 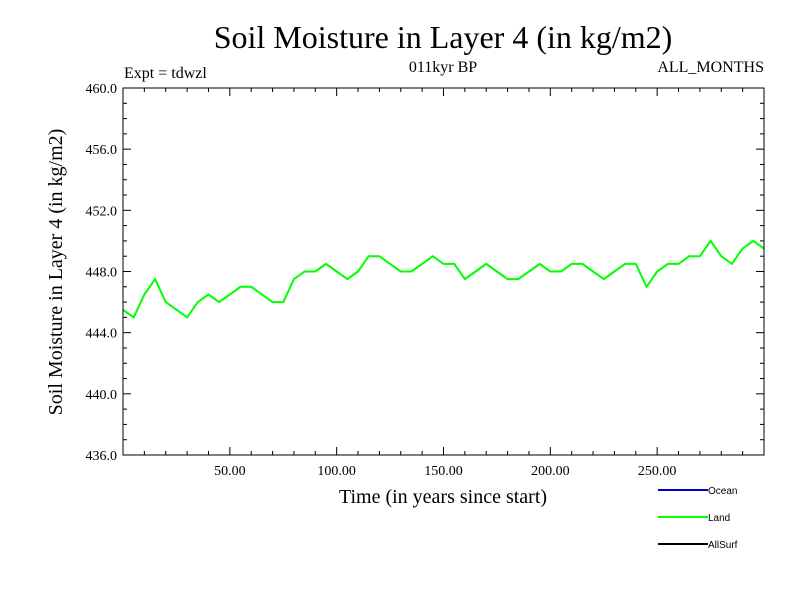 What do you see at coordinates (443, 67) in the screenshot?
I see `chart-subtitle-center: 011kyr BP` at bounding box center [443, 67].